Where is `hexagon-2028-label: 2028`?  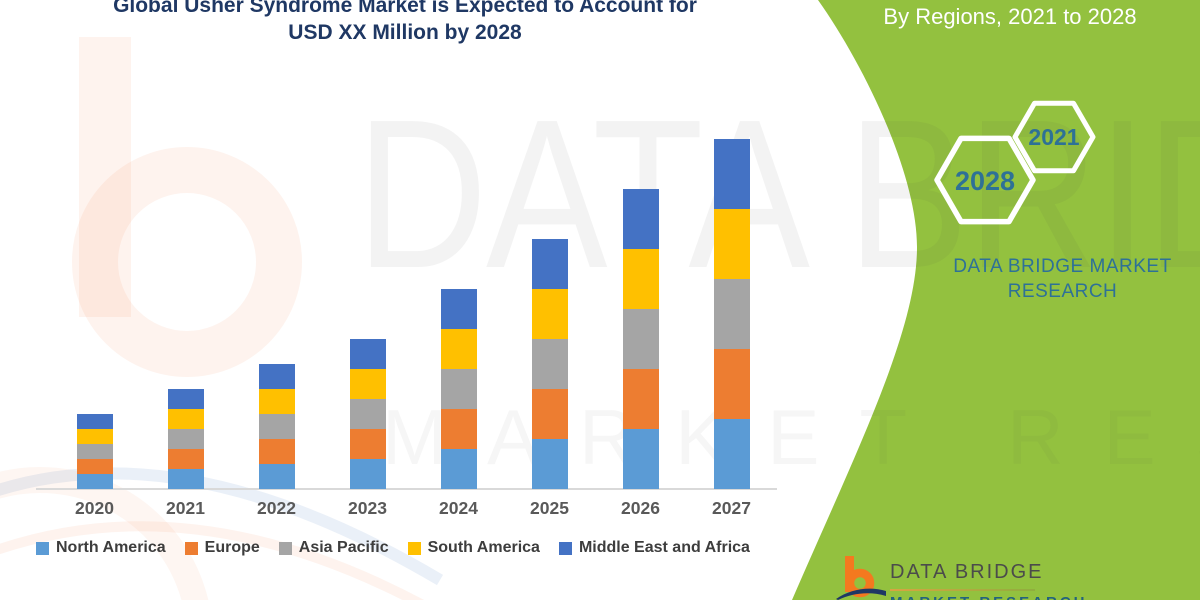
hexagon-2028-label: 2028 is located at coordinates (985, 181).